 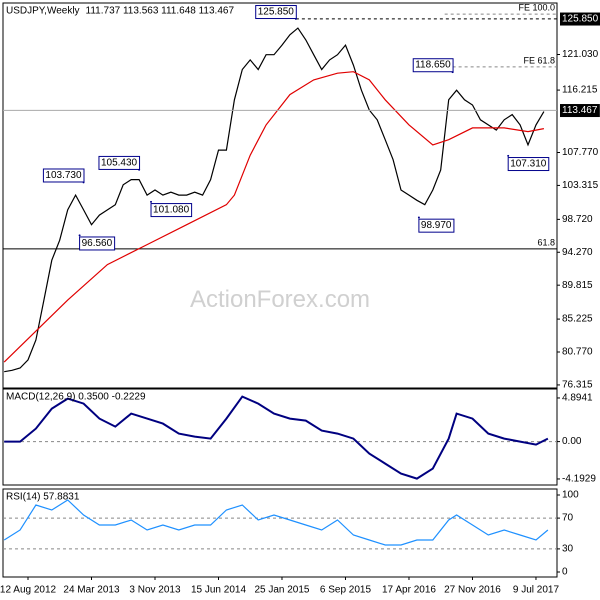 What do you see at coordinates (577, 285) in the screenshot?
I see `y-tick-label: 89.815` at bounding box center [577, 285].